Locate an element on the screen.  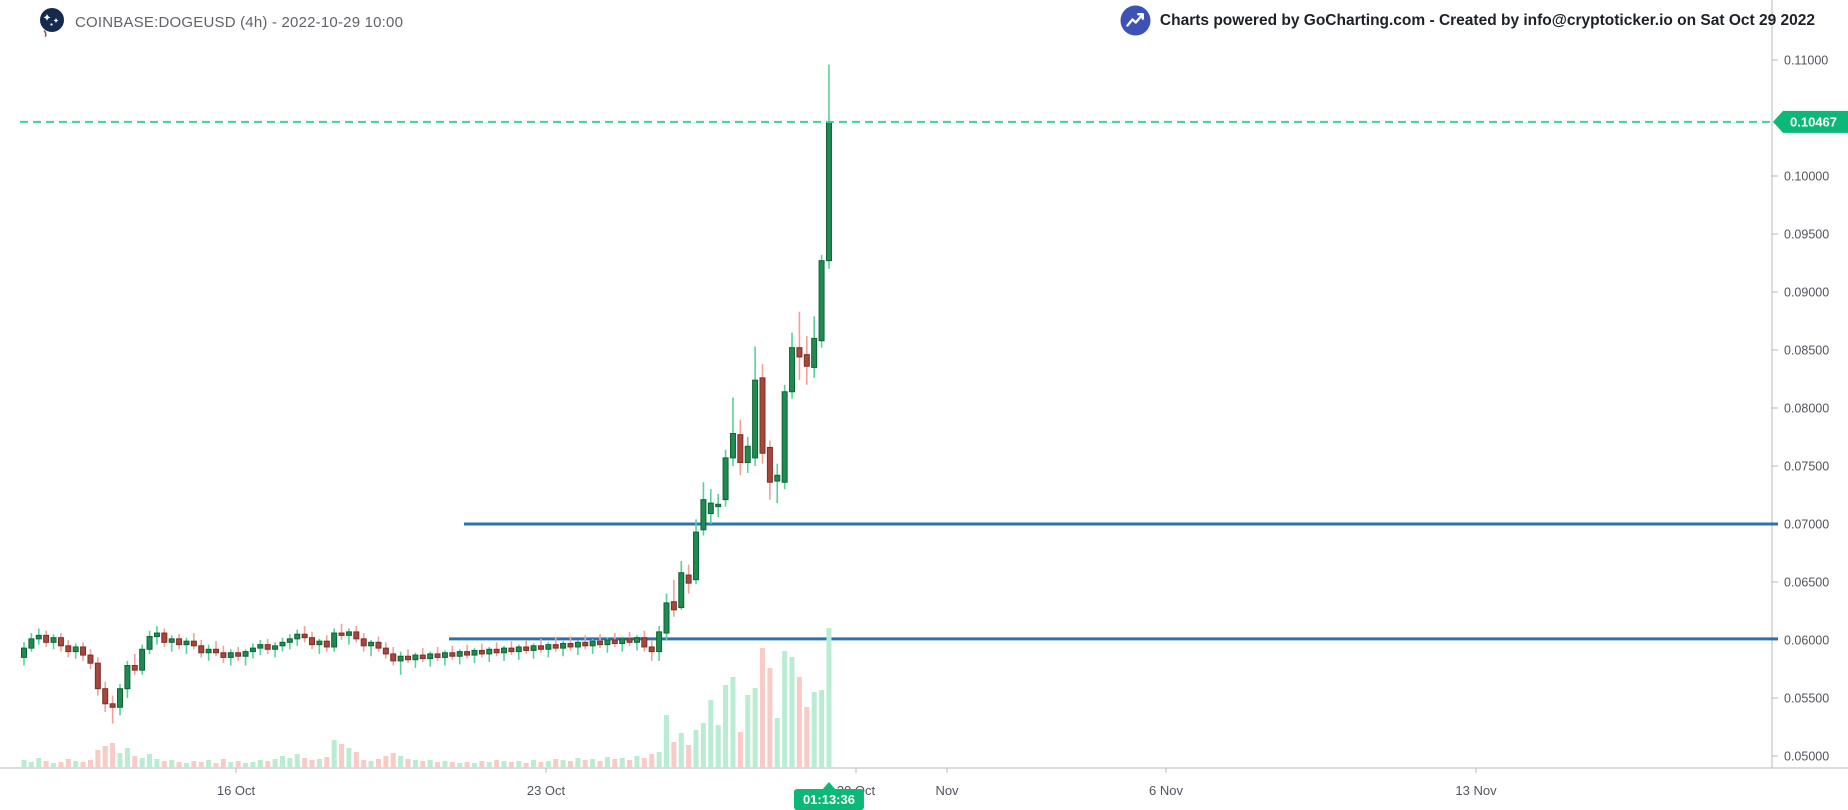
price-badge-shape is located at coordinates (1810, 121).